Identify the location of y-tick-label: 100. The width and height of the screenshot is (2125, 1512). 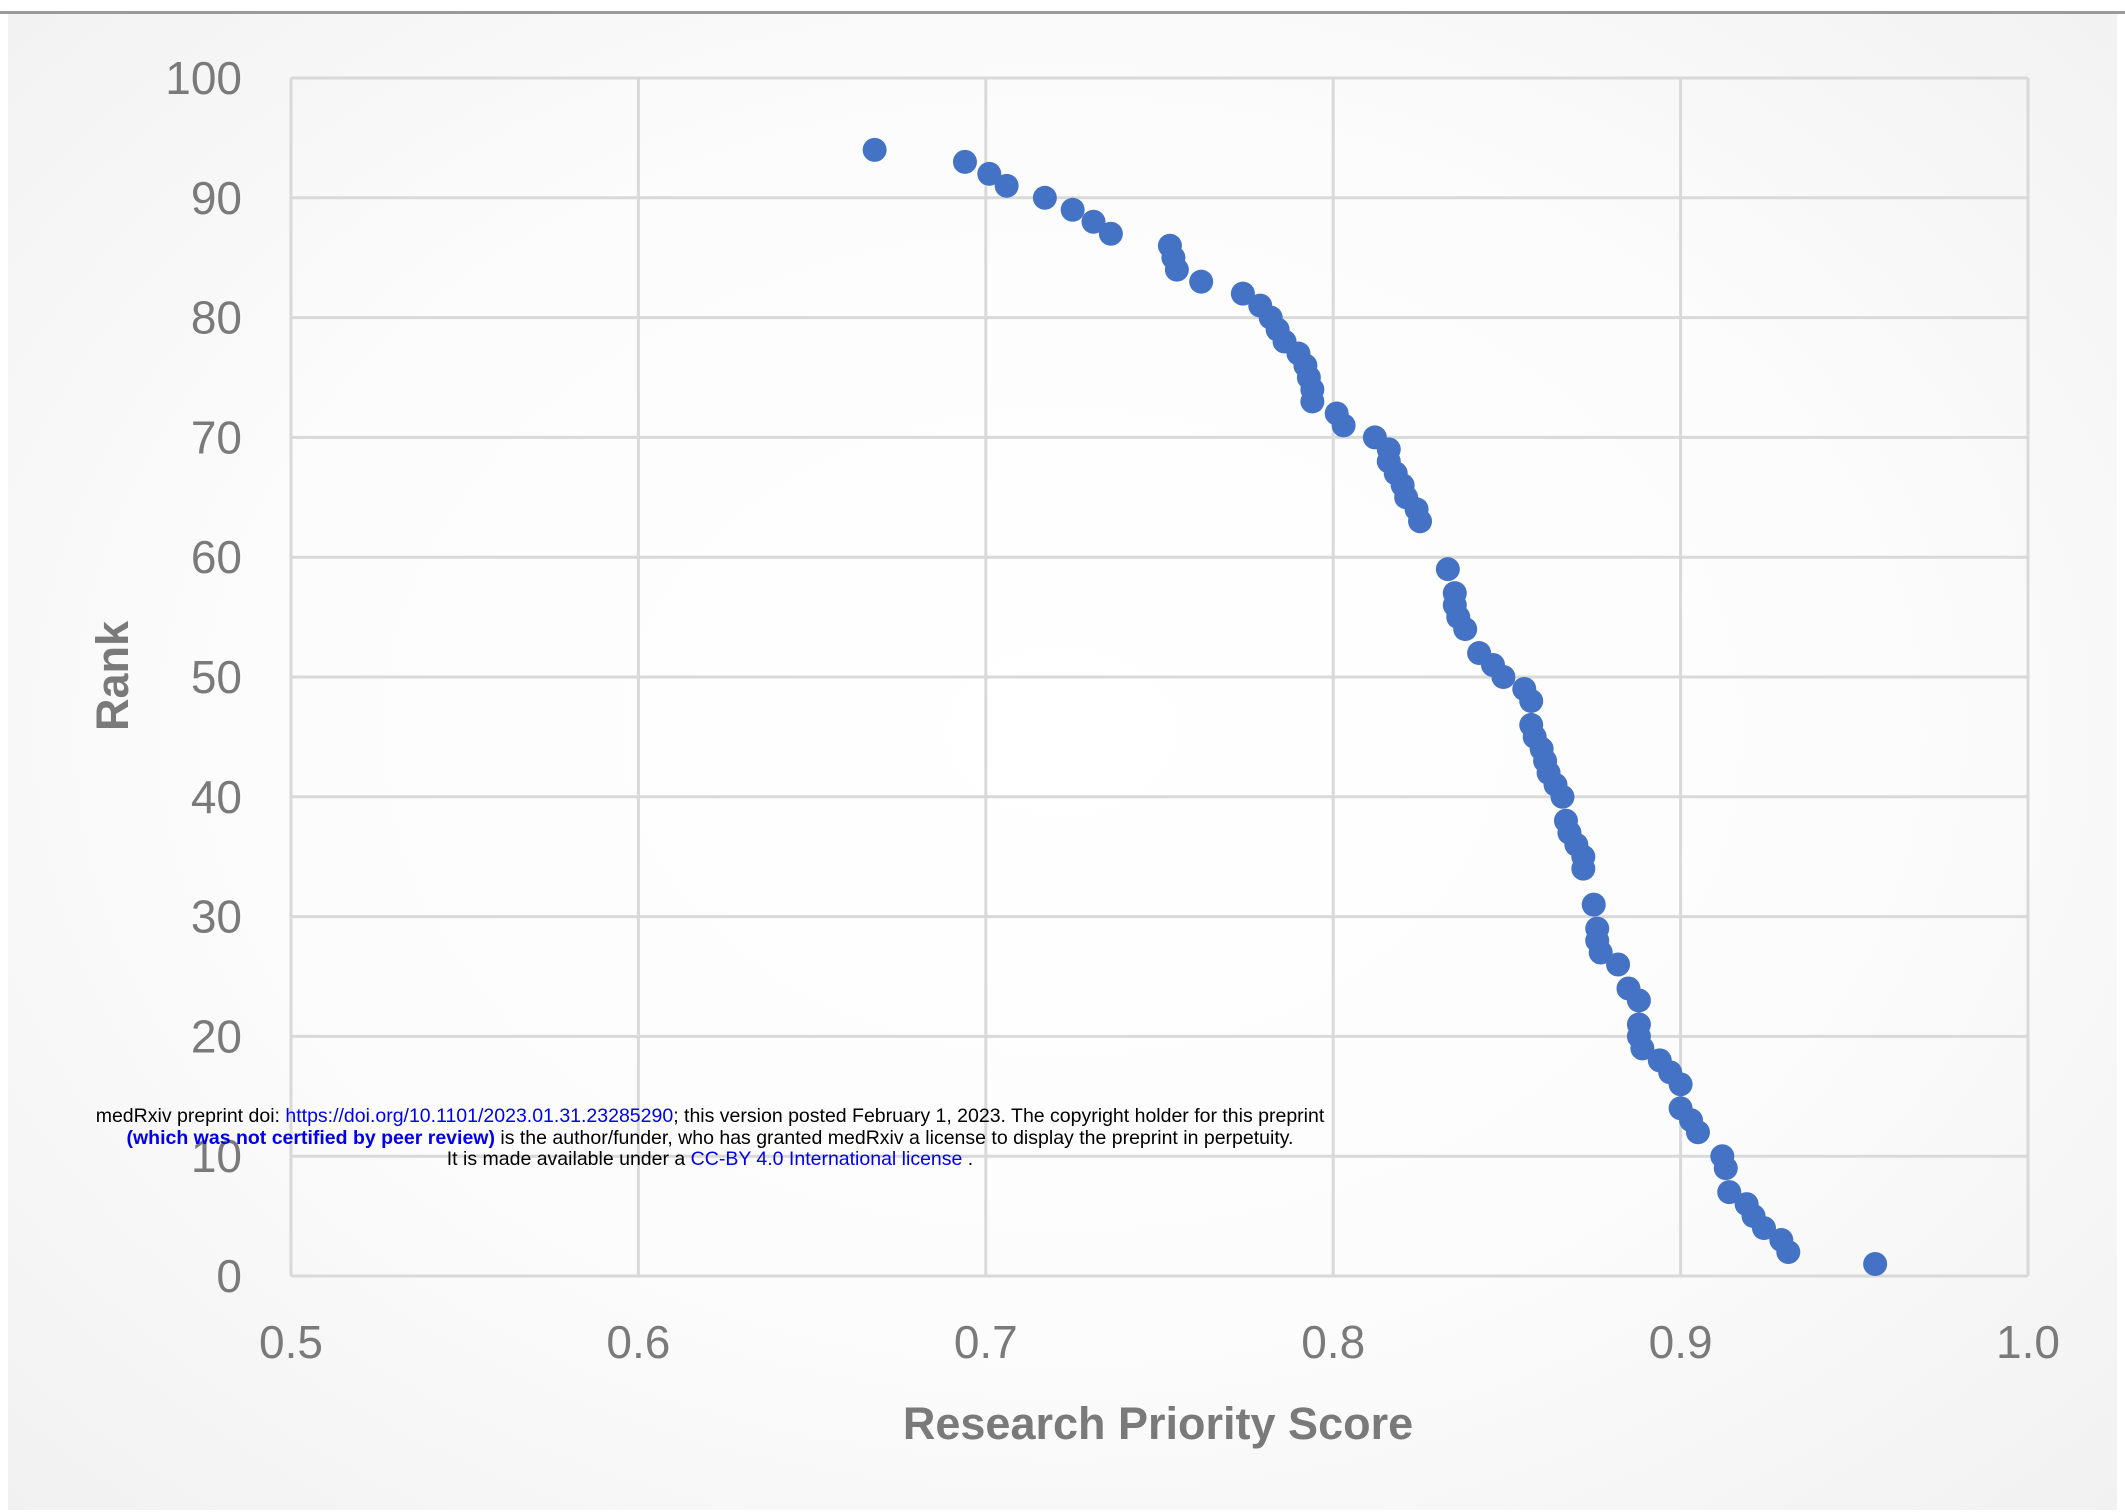
(203, 78).